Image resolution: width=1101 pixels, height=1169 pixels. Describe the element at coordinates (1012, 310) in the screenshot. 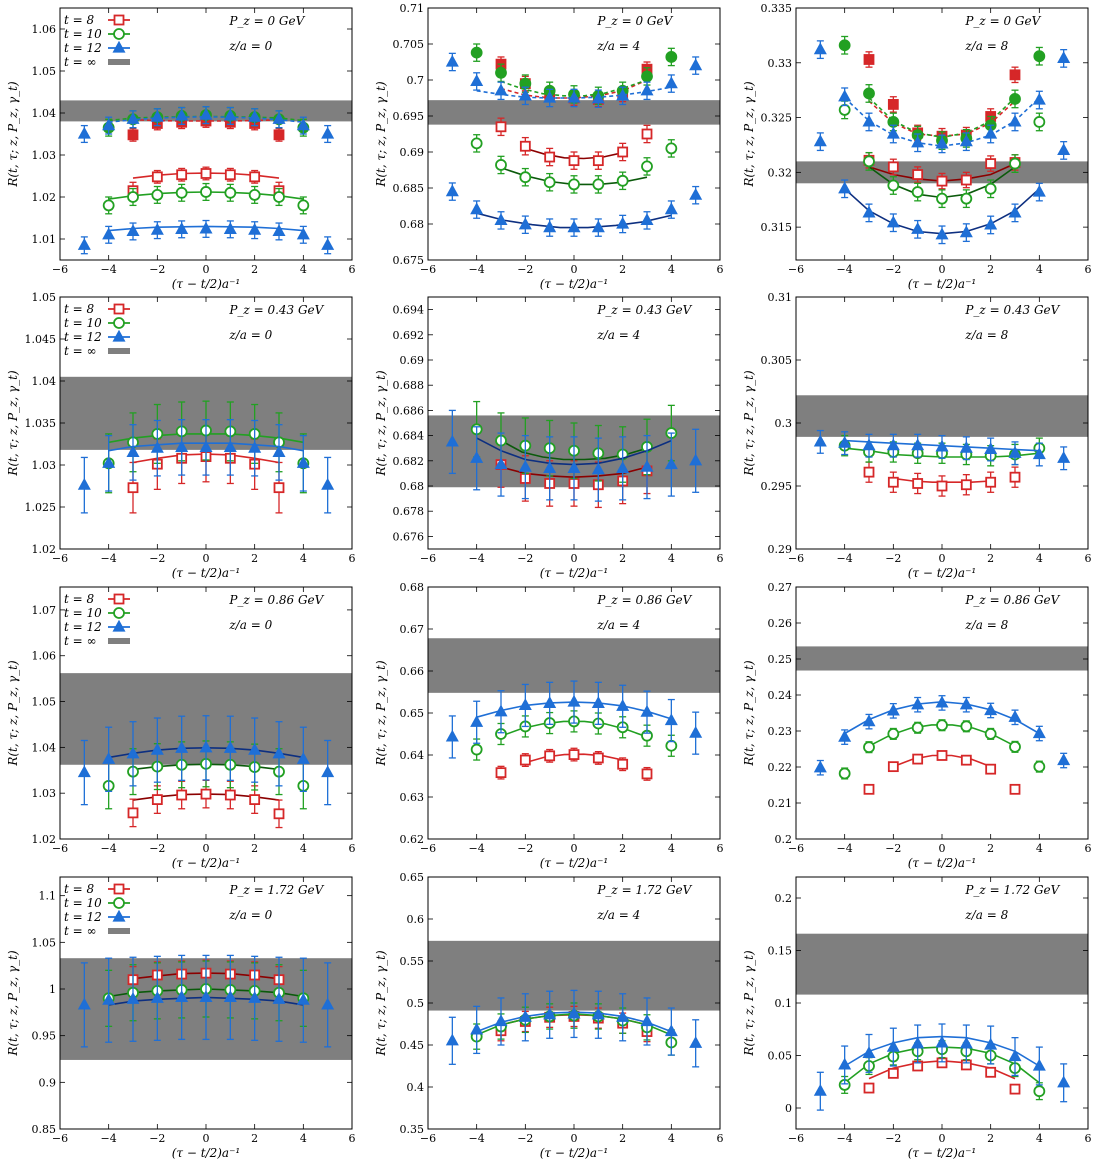

I see `pz-annotation: P_z = 0.43 GeV` at that location.